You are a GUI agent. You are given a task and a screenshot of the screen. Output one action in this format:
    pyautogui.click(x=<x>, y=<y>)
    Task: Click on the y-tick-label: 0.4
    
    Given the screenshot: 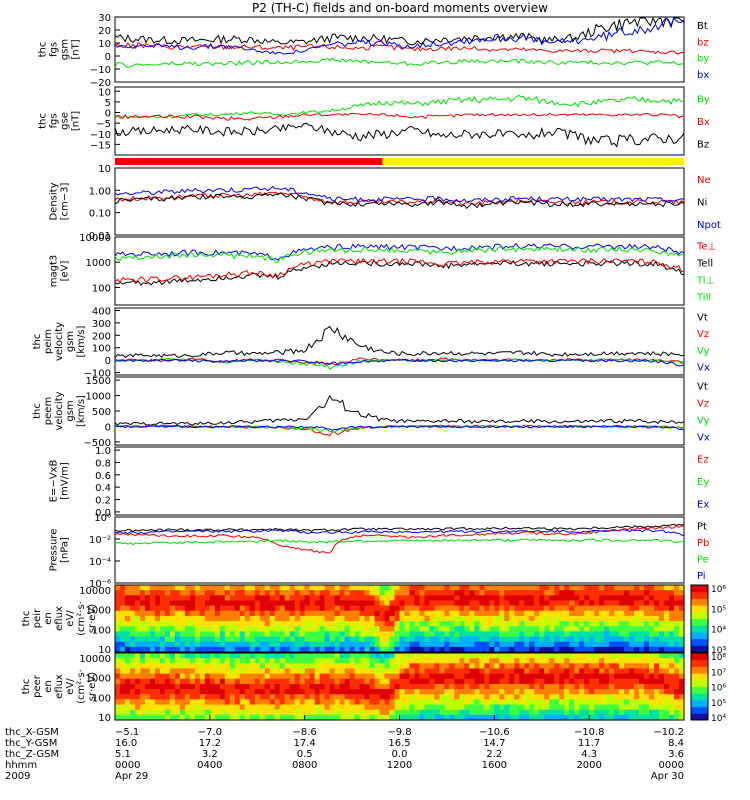 What is the action you would take?
    pyautogui.click(x=103, y=488)
    